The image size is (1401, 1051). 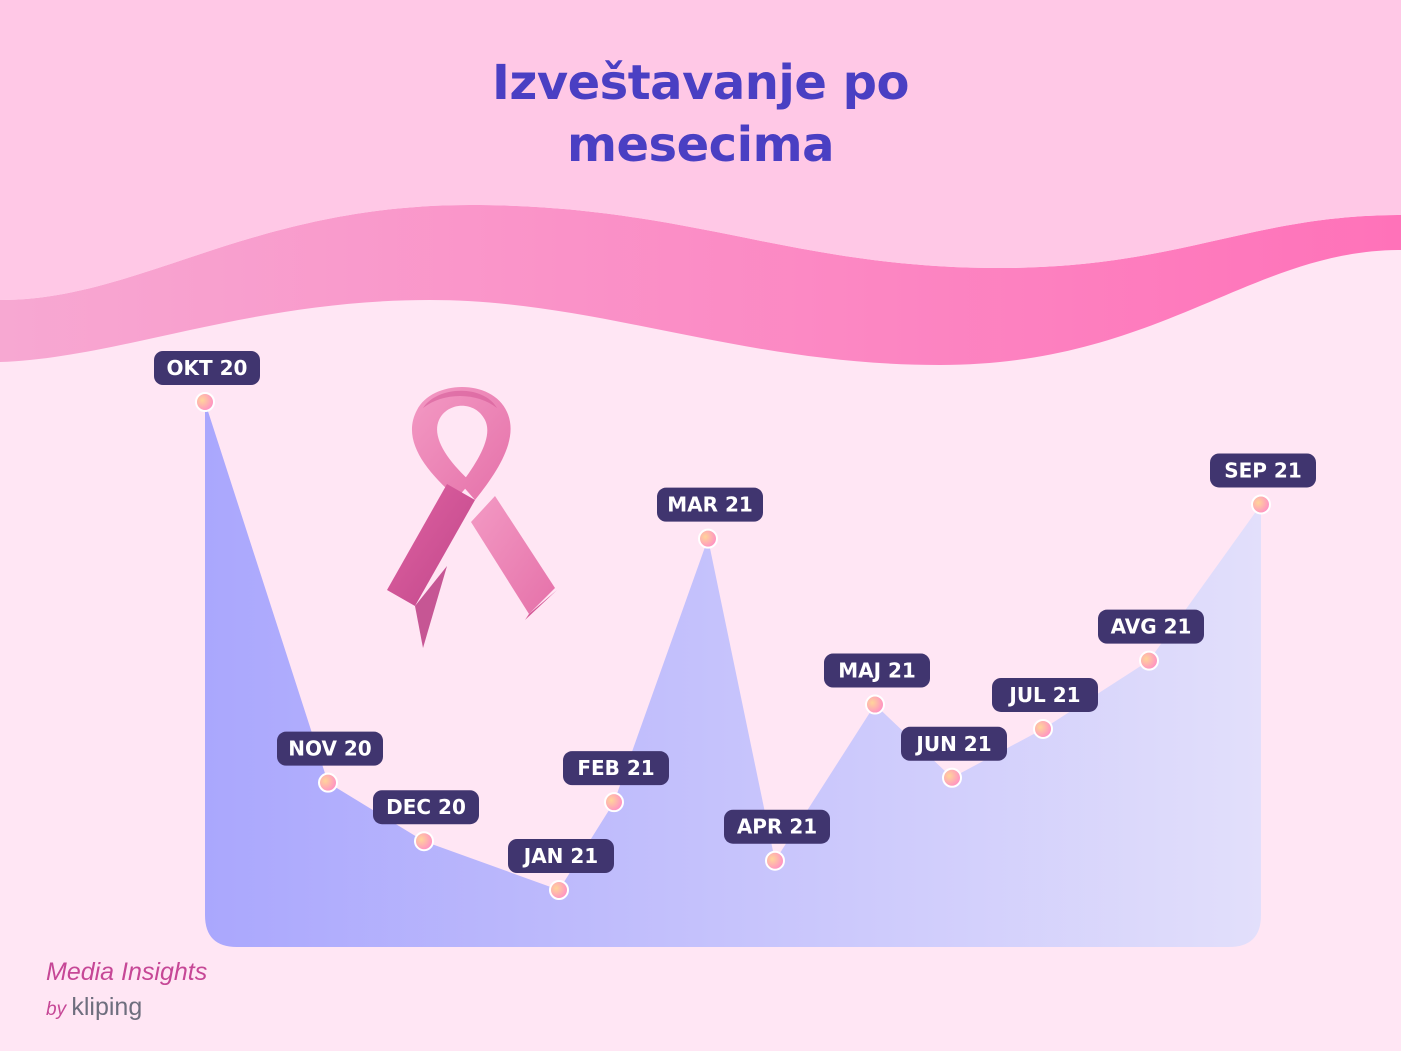 I want to click on brand-logo: Media Insights by kliping, so click(x=126, y=990).